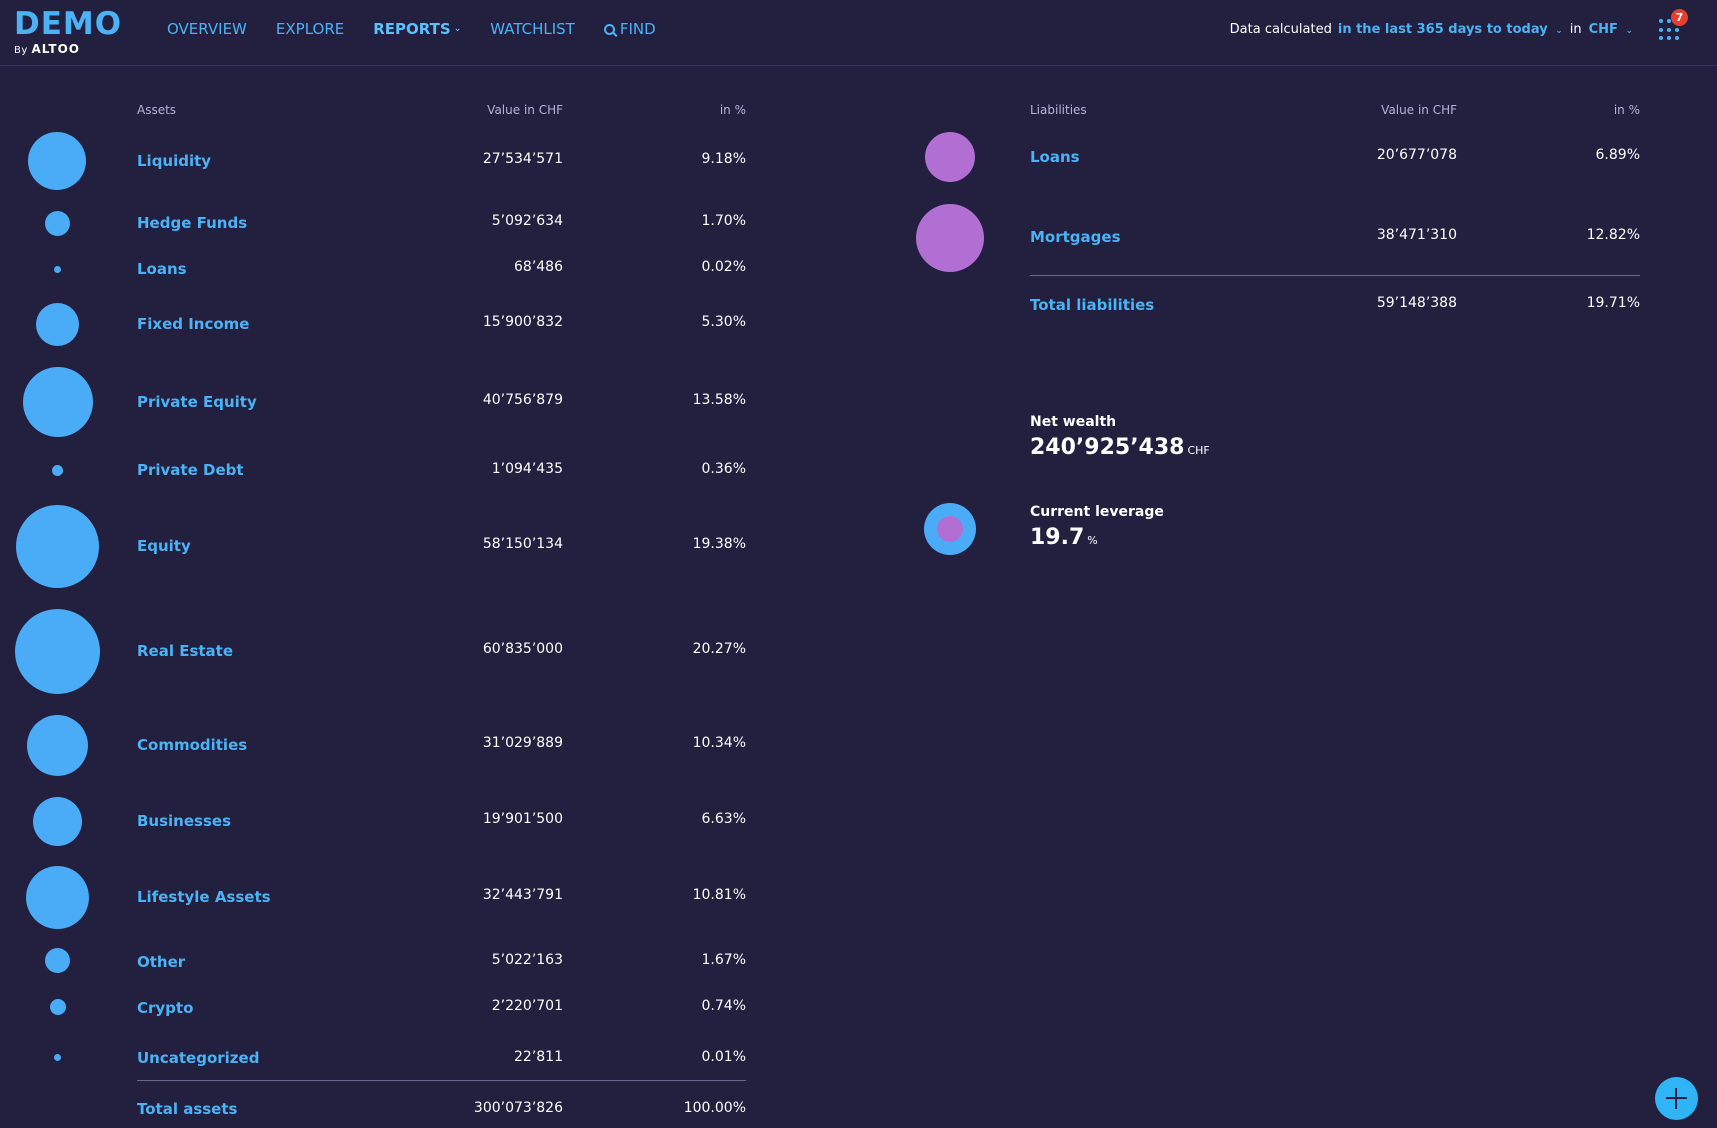 Image resolution: width=1717 pixels, height=1128 pixels. What do you see at coordinates (192, 745) in the screenshot?
I see `asset-row-commodities: Commodities` at bounding box center [192, 745].